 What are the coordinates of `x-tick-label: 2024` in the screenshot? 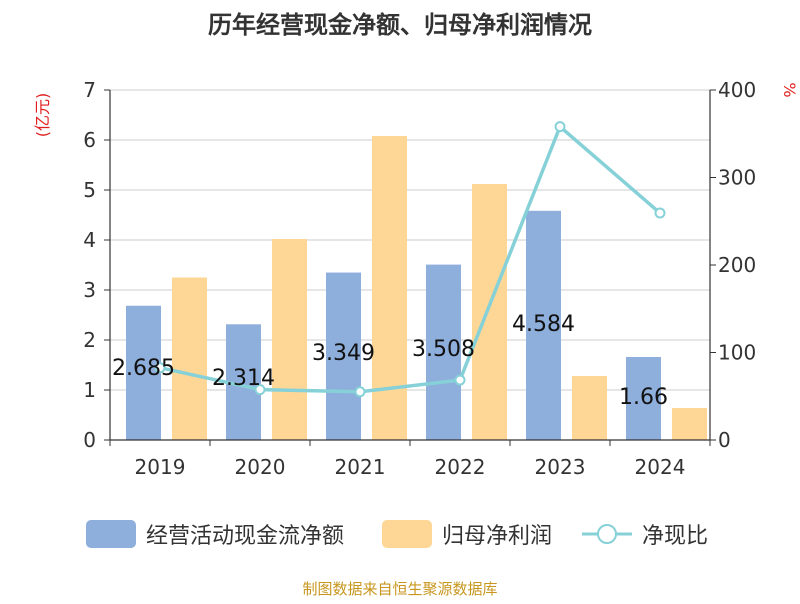 It's located at (660, 467).